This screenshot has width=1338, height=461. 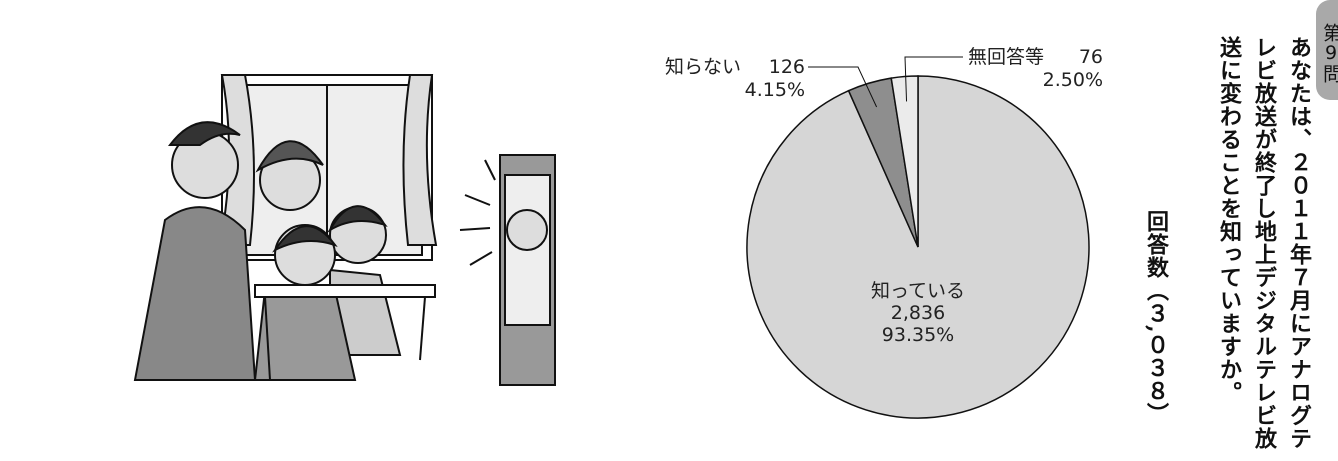 I want to click on pie-slice, so click(x=904, y=161).